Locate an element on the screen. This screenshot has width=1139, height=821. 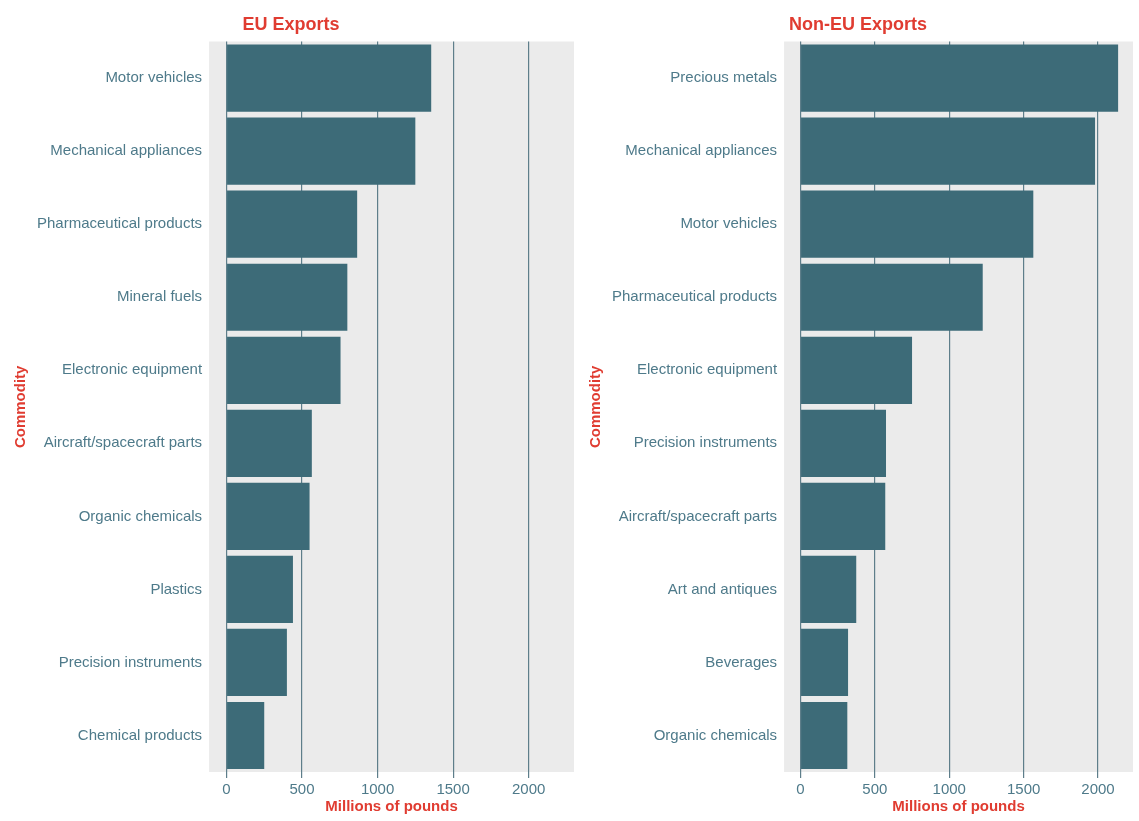
y-tick-label: Plastics is located at coordinates (176, 588).